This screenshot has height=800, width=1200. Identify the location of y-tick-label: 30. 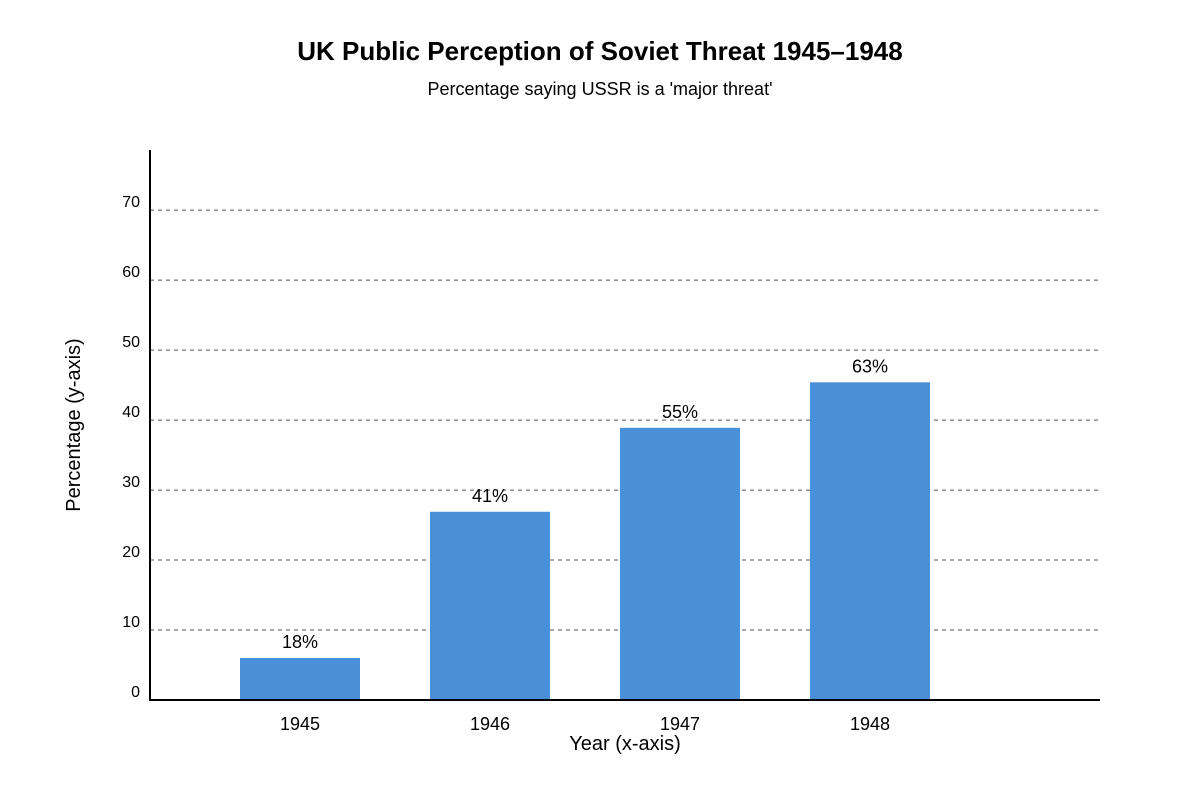
(131, 482).